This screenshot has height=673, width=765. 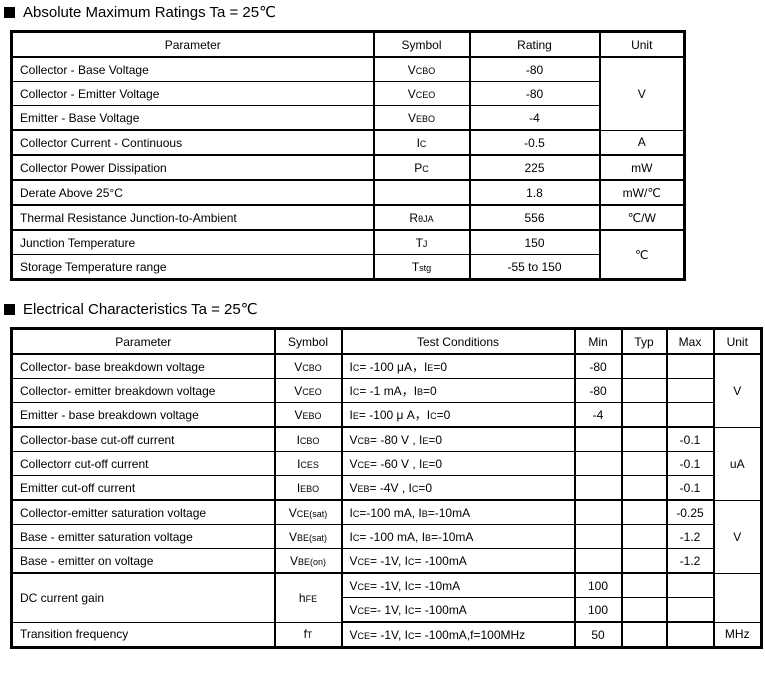 What do you see at coordinates (425, 243) in the screenshot?
I see `subscript: J` at bounding box center [425, 243].